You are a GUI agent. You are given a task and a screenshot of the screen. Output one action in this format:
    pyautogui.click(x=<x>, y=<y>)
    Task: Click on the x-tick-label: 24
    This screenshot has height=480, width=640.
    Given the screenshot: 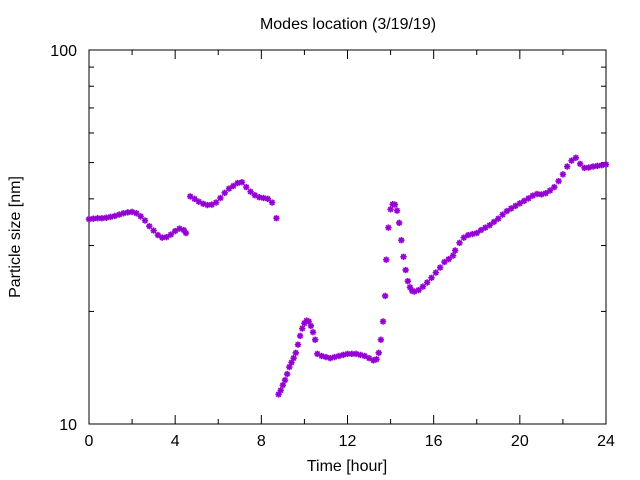 What is the action you would take?
    pyautogui.click(x=606, y=441)
    